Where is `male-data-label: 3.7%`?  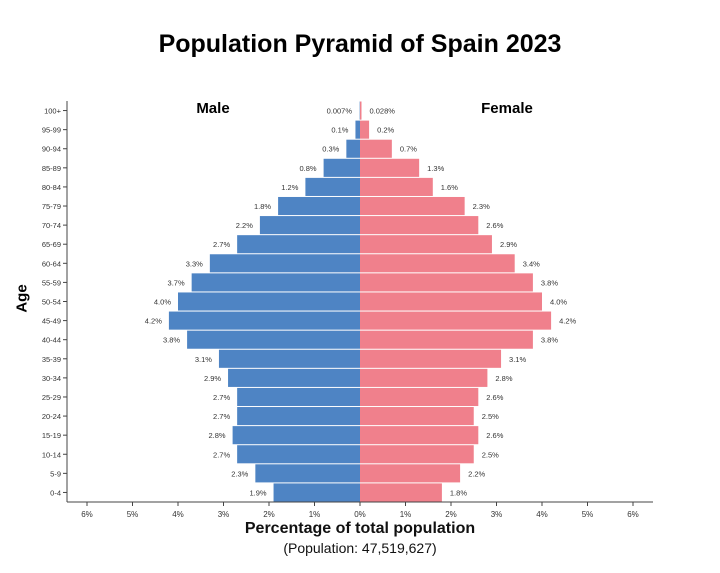
male-data-label: 3.7% is located at coordinates (176, 282).